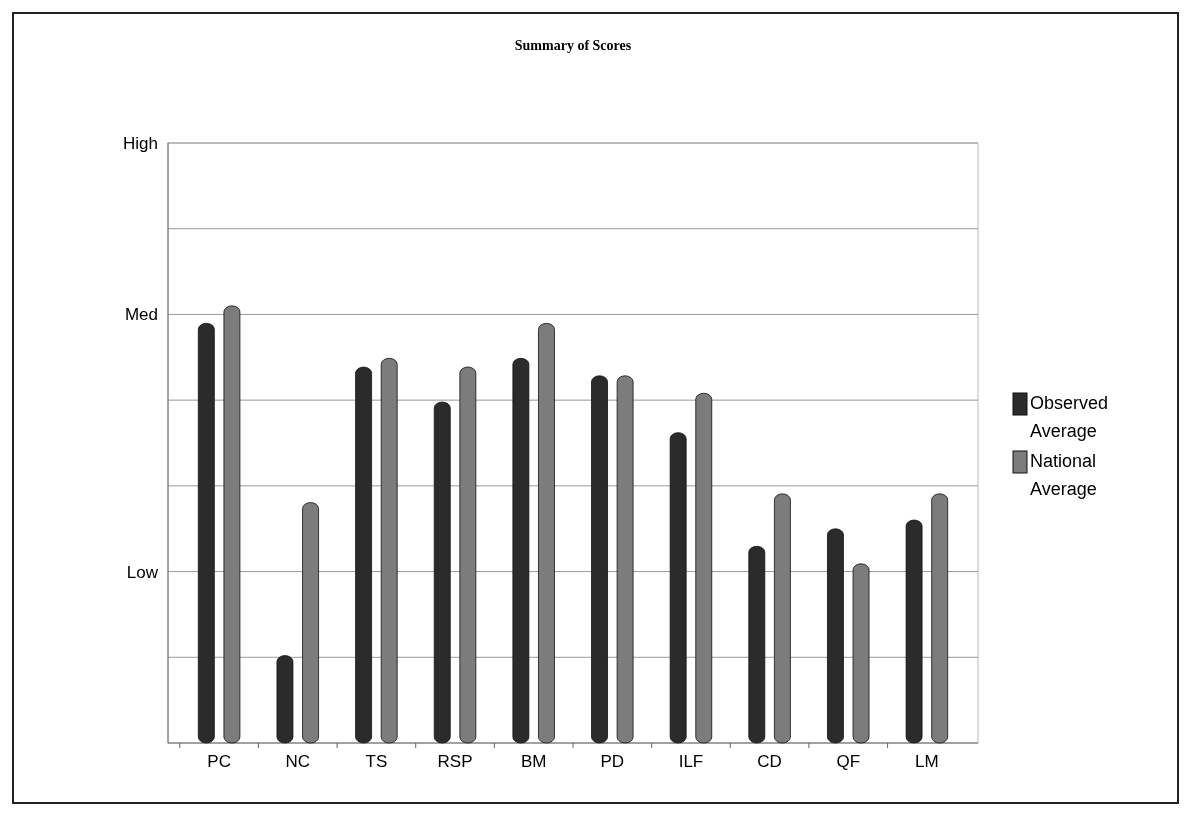 Image resolution: width=1191 pixels, height=822 pixels. Describe the element at coordinates (455, 761) in the screenshot. I see `x-tick-label: RSP` at that location.